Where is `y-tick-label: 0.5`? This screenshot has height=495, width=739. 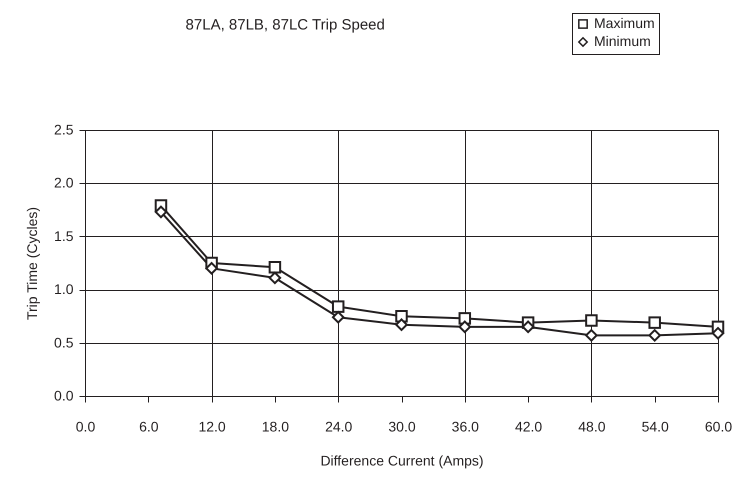
y-tick-label: 0.5 is located at coordinates (64, 342).